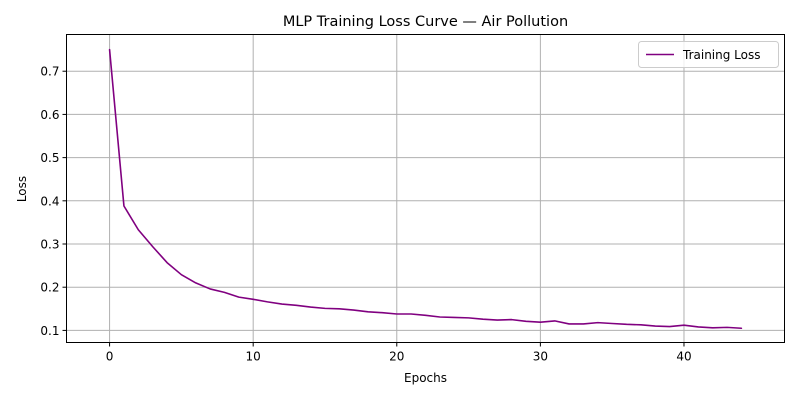  Describe the element at coordinates (396, 357) in the screenshot. I see `x-tick-label: 20` at that location.